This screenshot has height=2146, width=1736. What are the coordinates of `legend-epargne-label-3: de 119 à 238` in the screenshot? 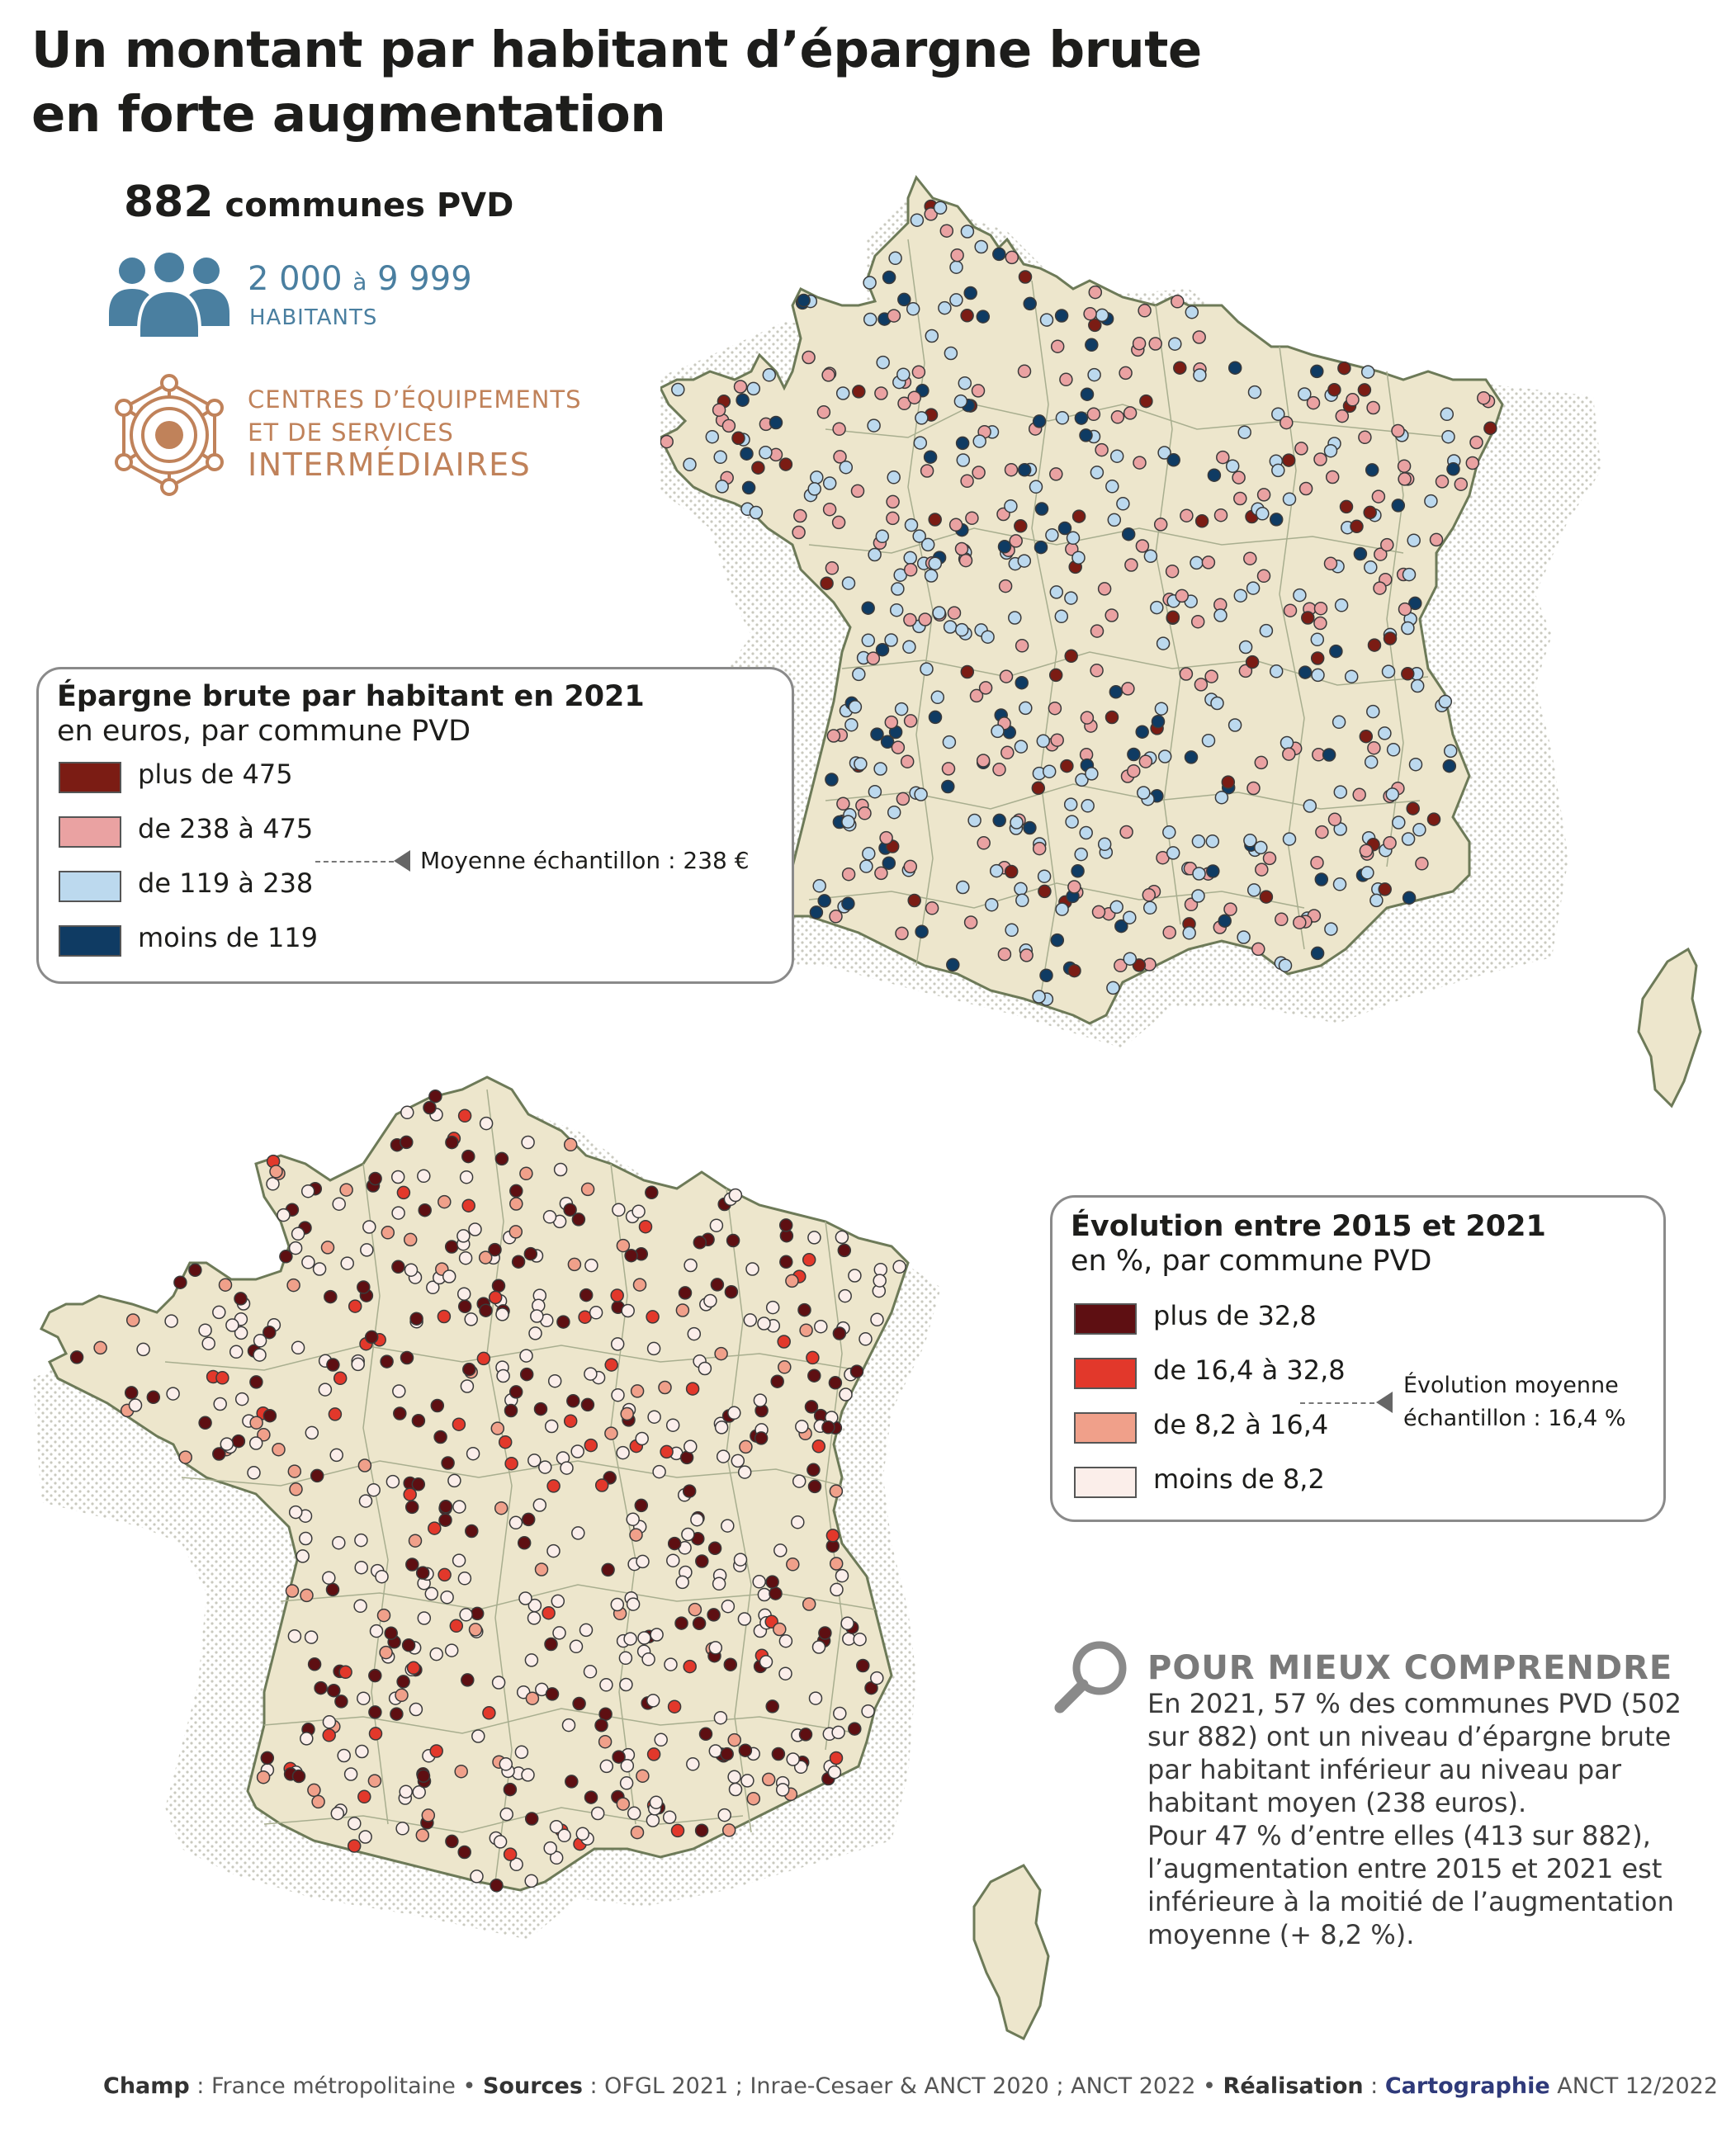 It's located at (226, 883).